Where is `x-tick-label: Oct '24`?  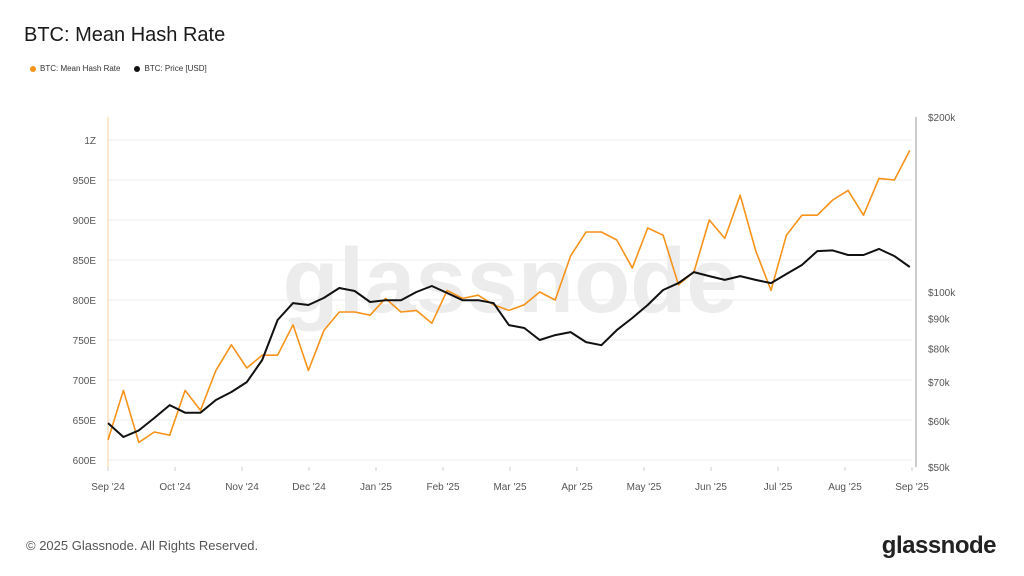 x-tick-label: Oct '24 is located at coordinates (175, 487).